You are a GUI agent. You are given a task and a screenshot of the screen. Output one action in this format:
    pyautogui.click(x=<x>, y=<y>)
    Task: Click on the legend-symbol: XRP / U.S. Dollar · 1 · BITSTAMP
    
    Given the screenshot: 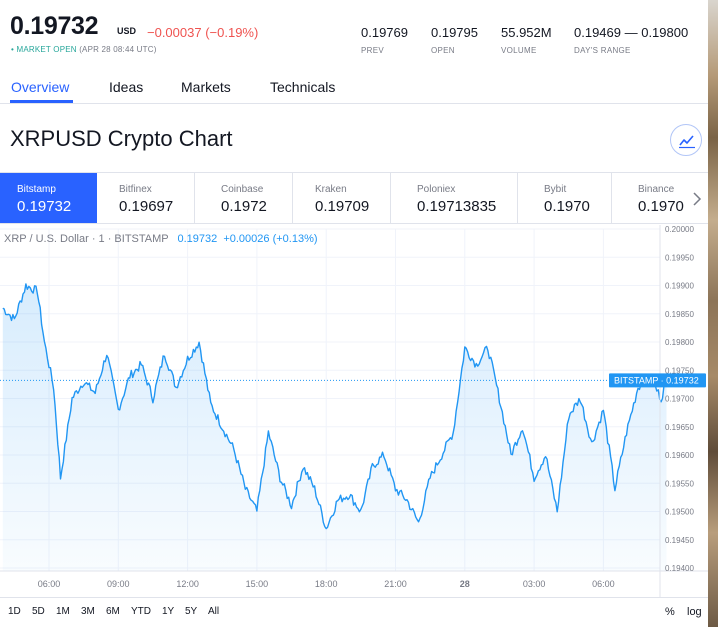 What is the action you would take?
    pyautogui.click(x=86, y=239)
    